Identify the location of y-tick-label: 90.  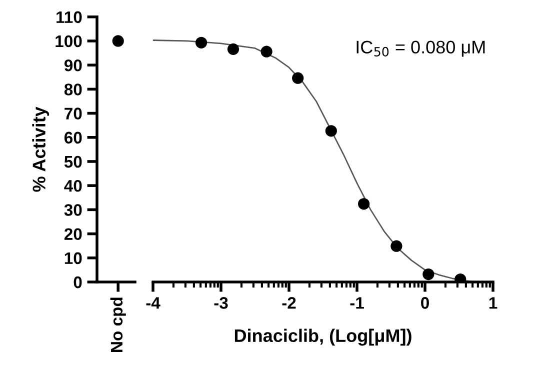
(73, 65).